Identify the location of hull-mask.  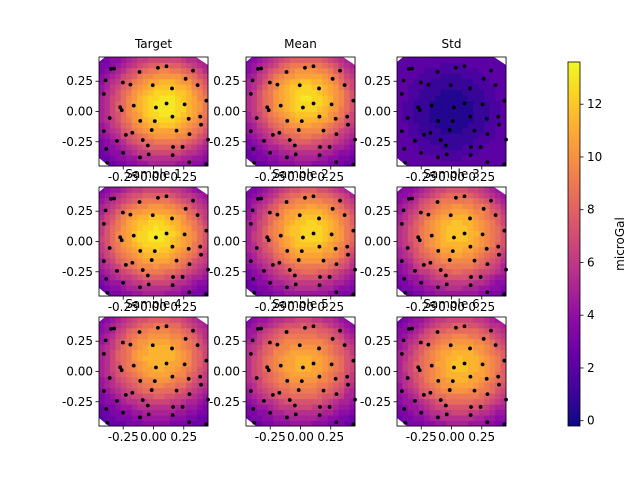
(249, 59).